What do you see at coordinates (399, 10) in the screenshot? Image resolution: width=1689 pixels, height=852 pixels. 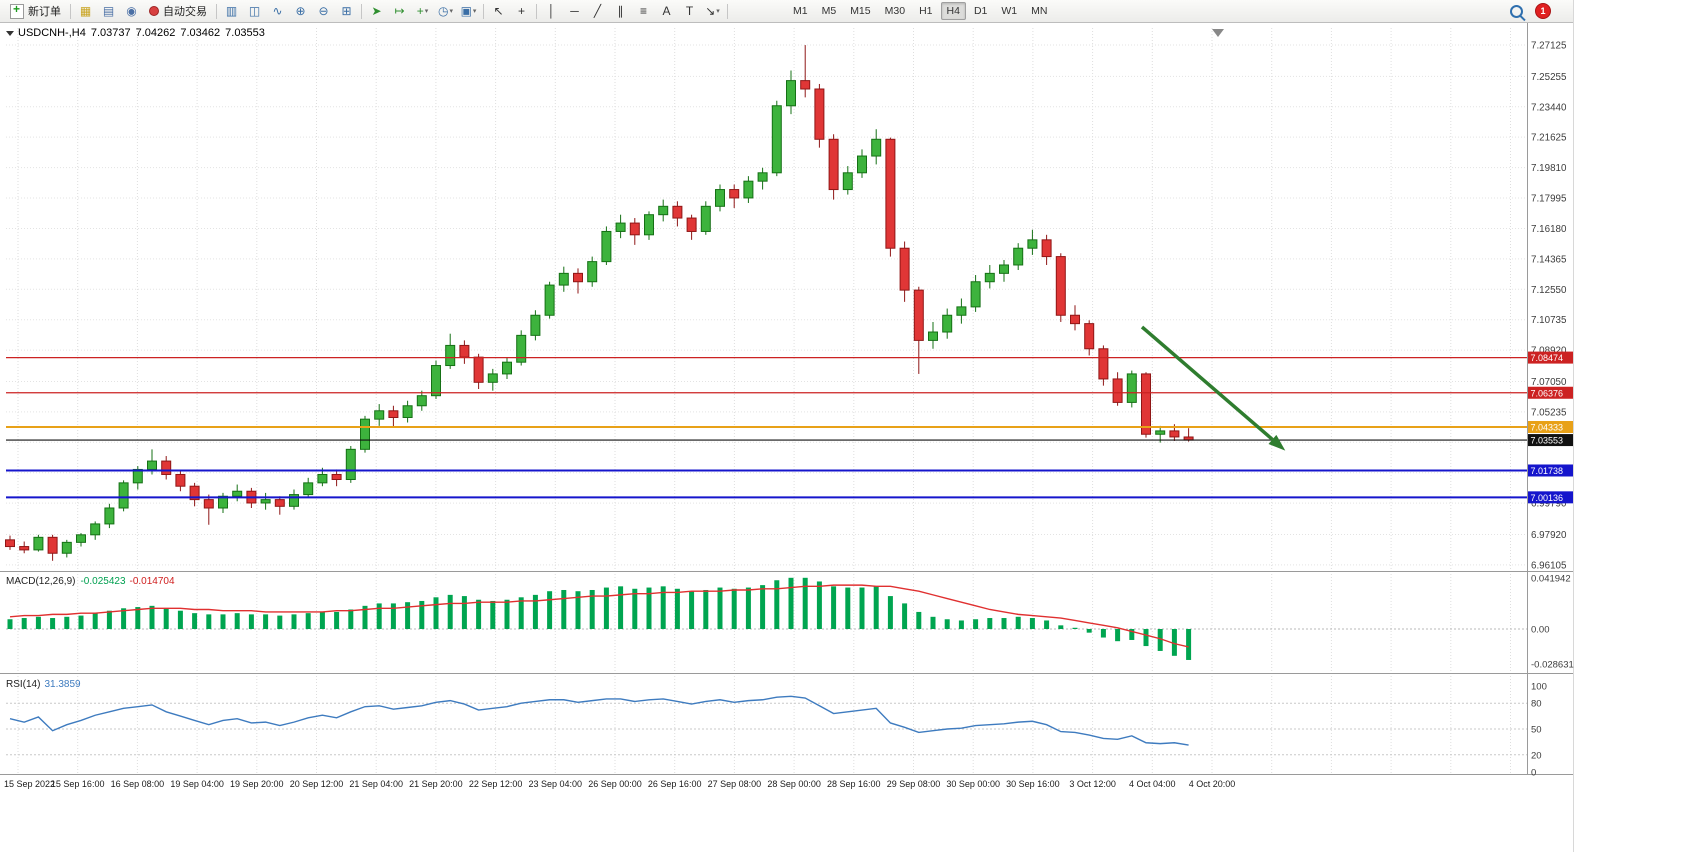 I see `chart-shift-icon: ↦` at bounding box center [399, 10].